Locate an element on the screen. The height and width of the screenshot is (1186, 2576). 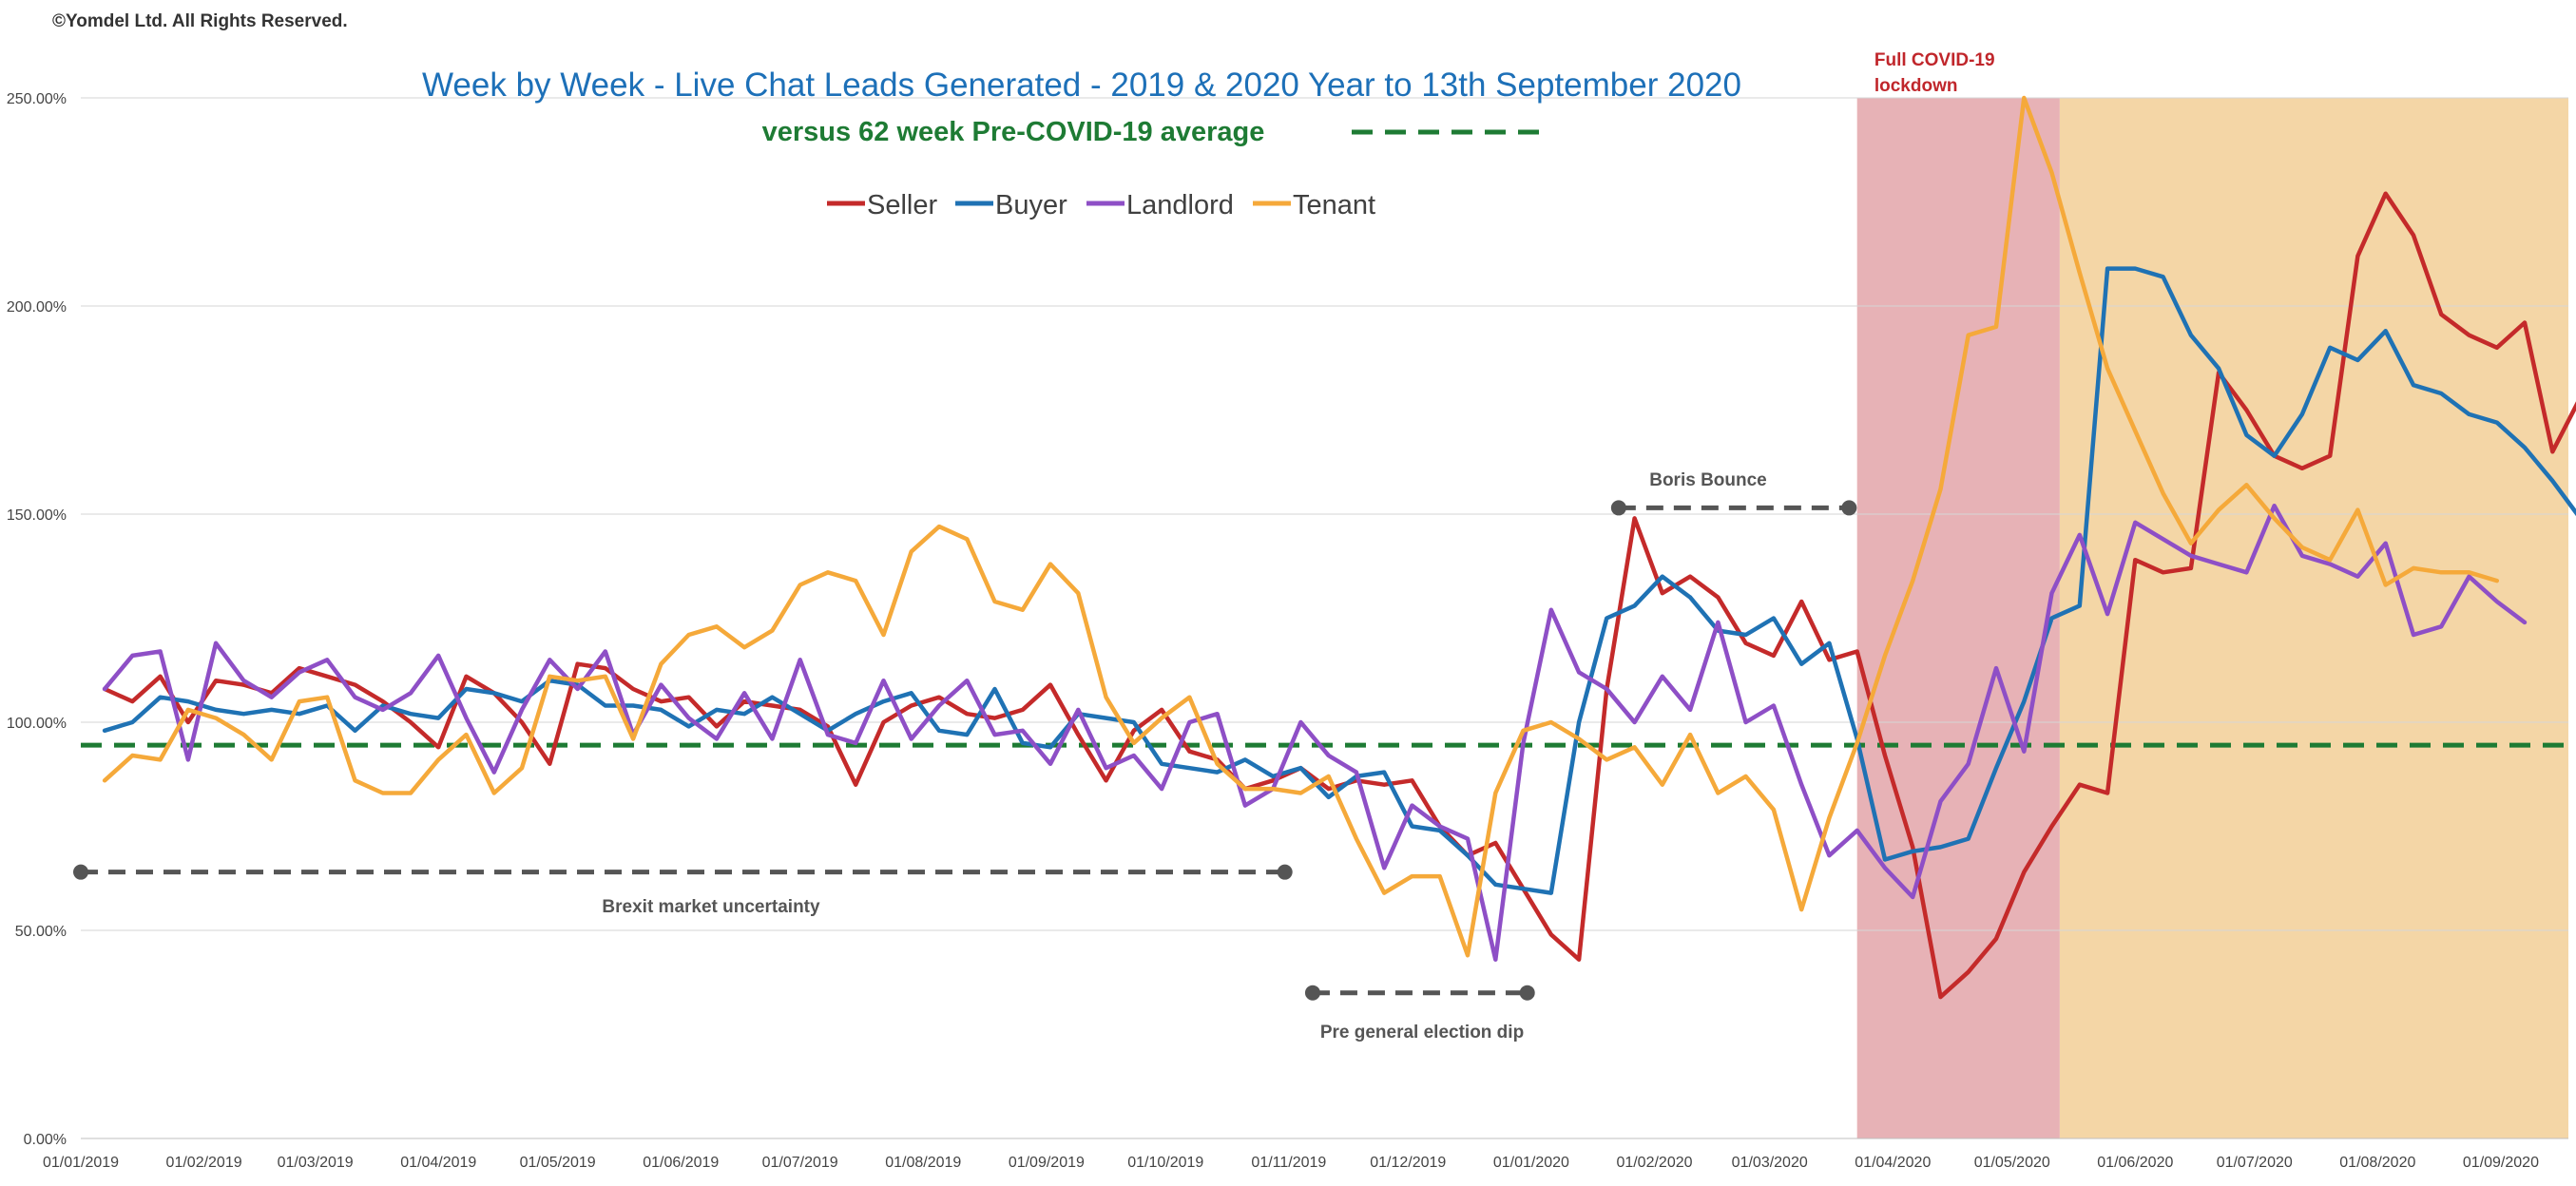
annotation-label: Brexit market uncertainty is located at coordinates (711, 907).